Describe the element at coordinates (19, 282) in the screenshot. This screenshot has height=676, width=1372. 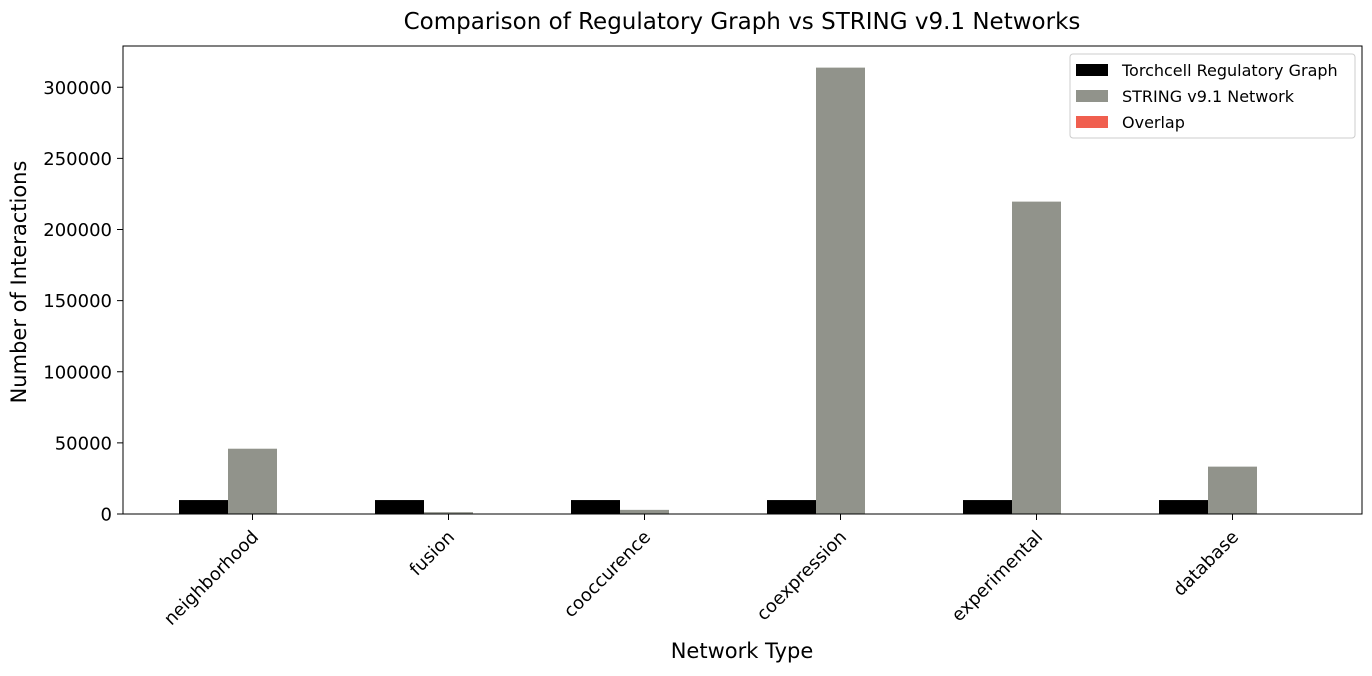
I see `y-axis-label: Number of Interactions` at that location.